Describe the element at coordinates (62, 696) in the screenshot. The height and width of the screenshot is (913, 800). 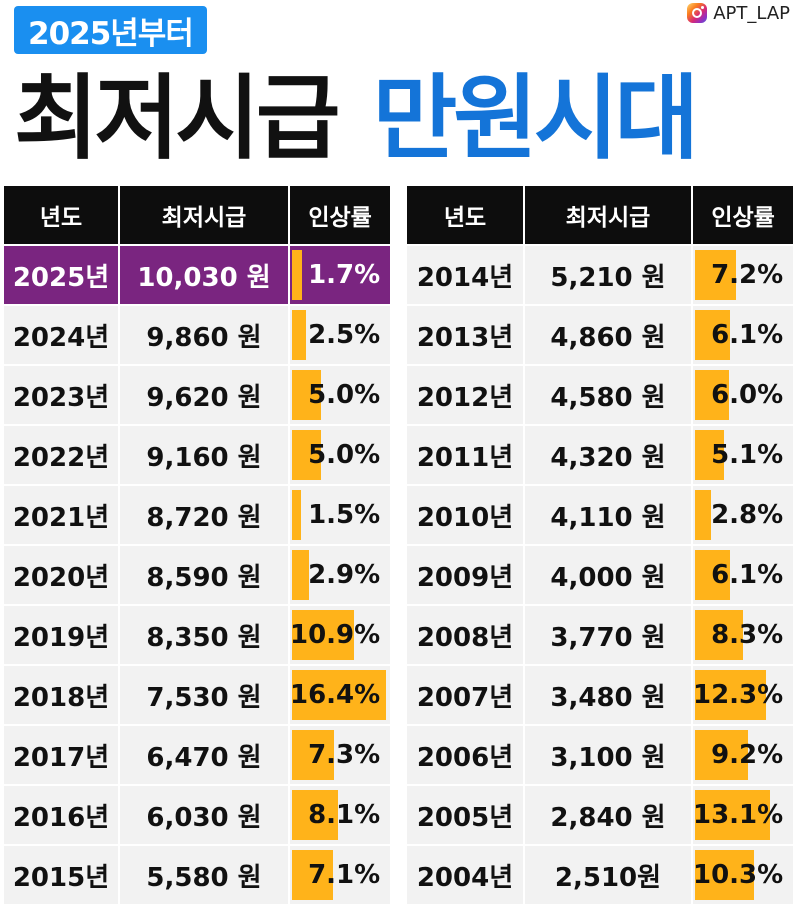
I see `year-cell: 2018년` at that location.